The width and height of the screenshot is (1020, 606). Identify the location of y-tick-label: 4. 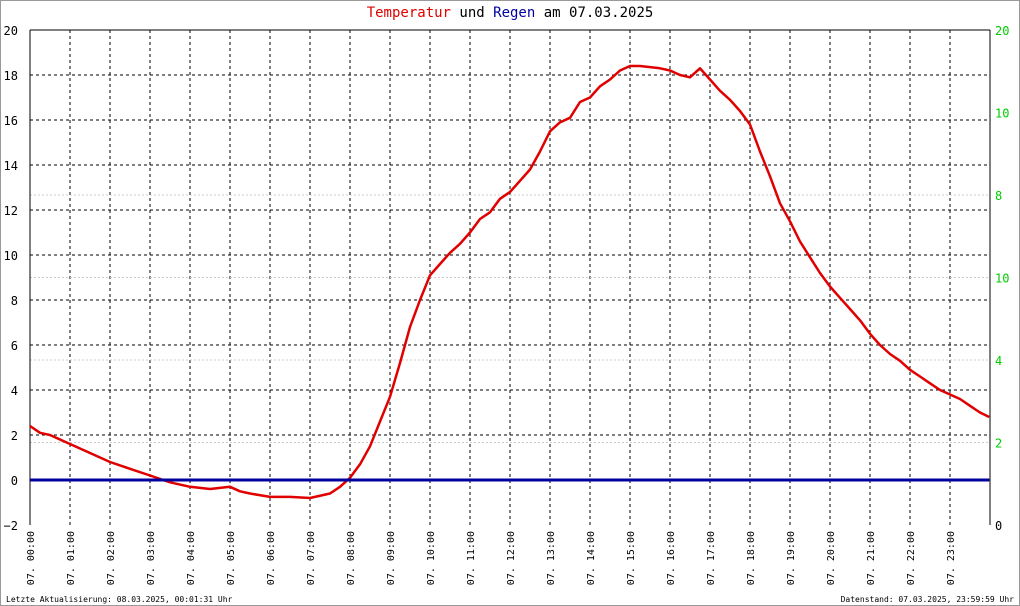
(14, 391).